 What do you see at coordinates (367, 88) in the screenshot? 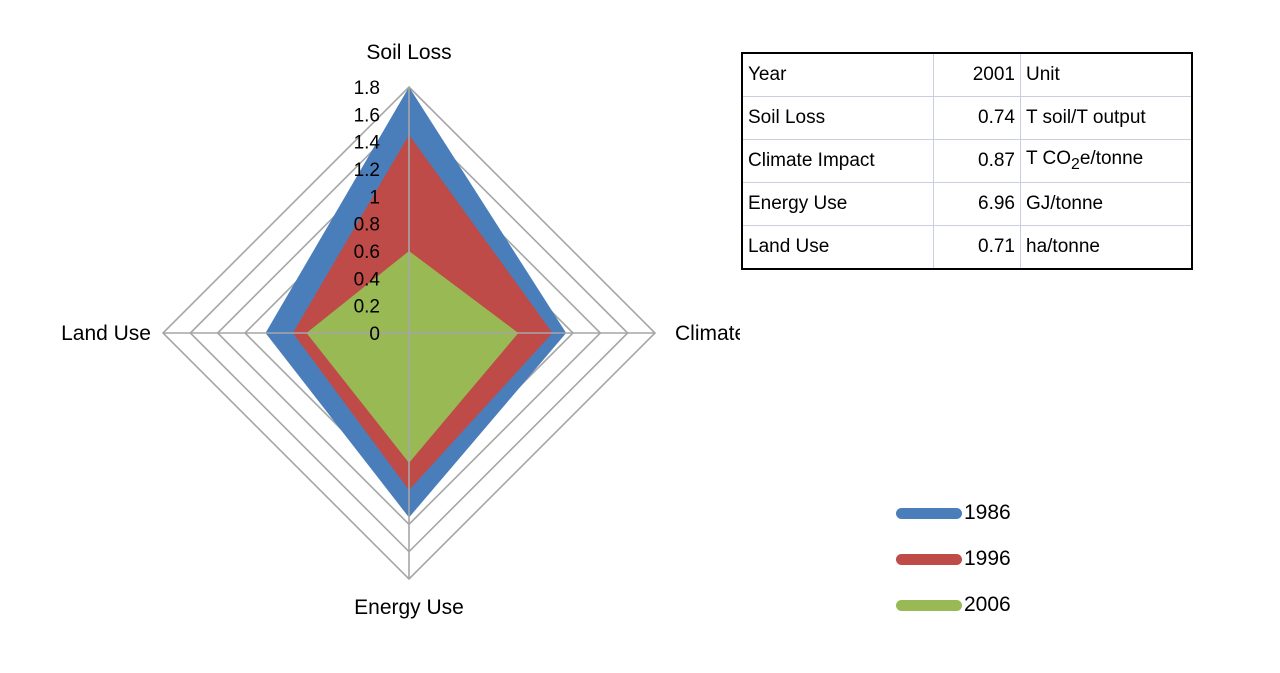
I see `tick-label: 1.8` at bounding box center [367, 88].